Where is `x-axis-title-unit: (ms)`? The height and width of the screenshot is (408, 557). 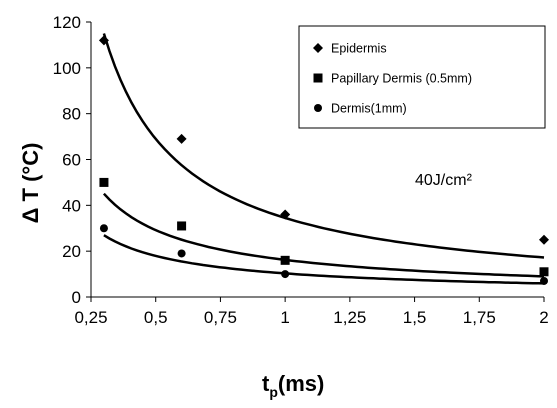 x-axis-title-unit: (ms) is located at coordinates (301, 383).